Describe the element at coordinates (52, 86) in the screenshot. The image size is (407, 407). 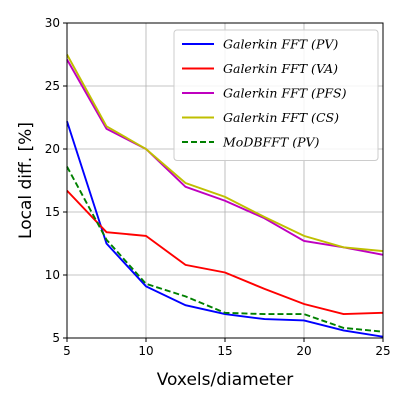
I see `y-tick-label: 25` at that location.